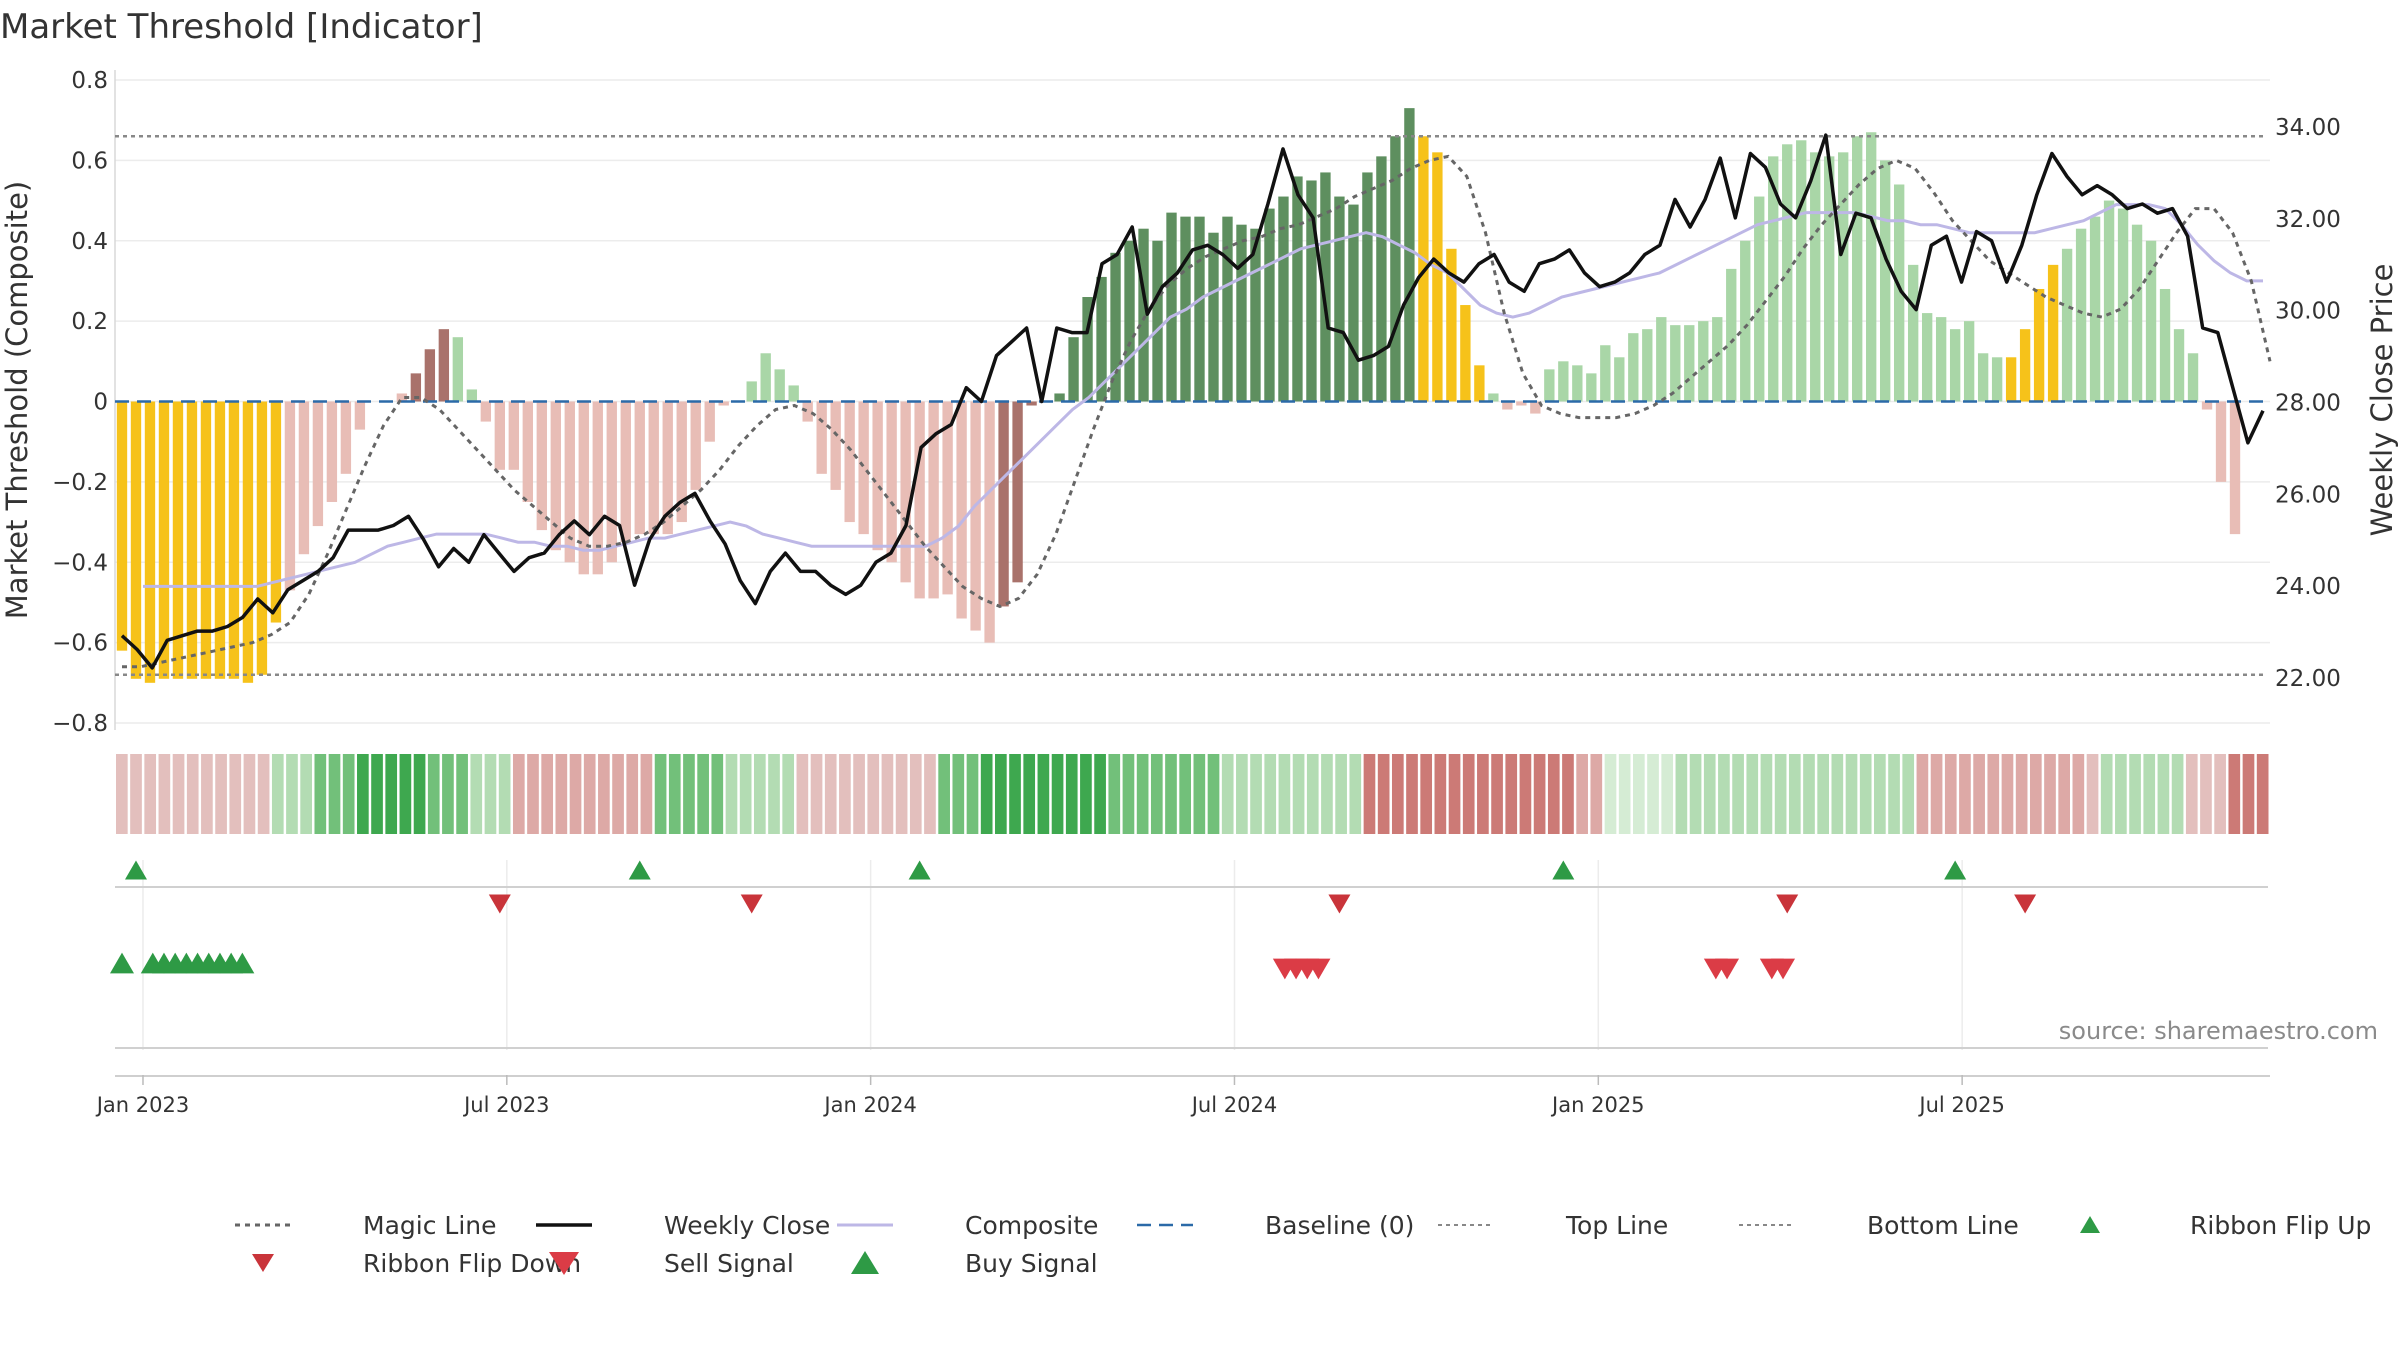 The height and width of the screenshot is (1354, 2400). What do you see at coordinates (1616, 1225) in the screenshot?
I see `legend-label: Top Line` at bounding box center [1616, 1225].